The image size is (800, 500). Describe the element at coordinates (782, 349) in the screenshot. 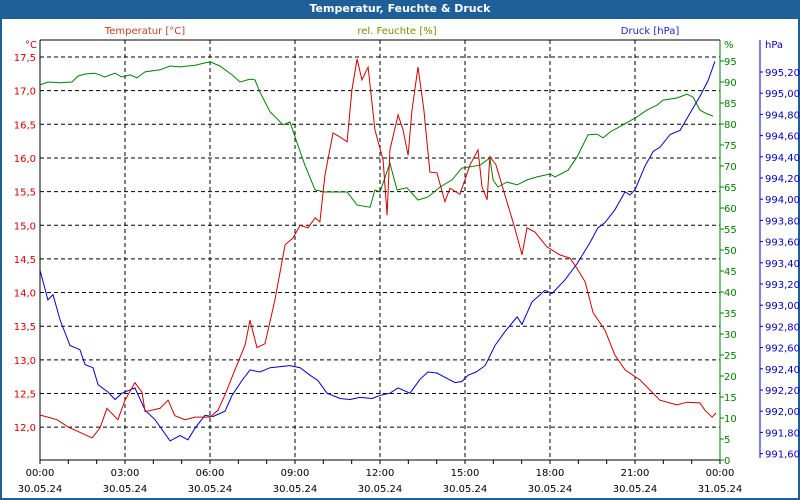

I see `pressure-tick-label: 992,60` at that location.